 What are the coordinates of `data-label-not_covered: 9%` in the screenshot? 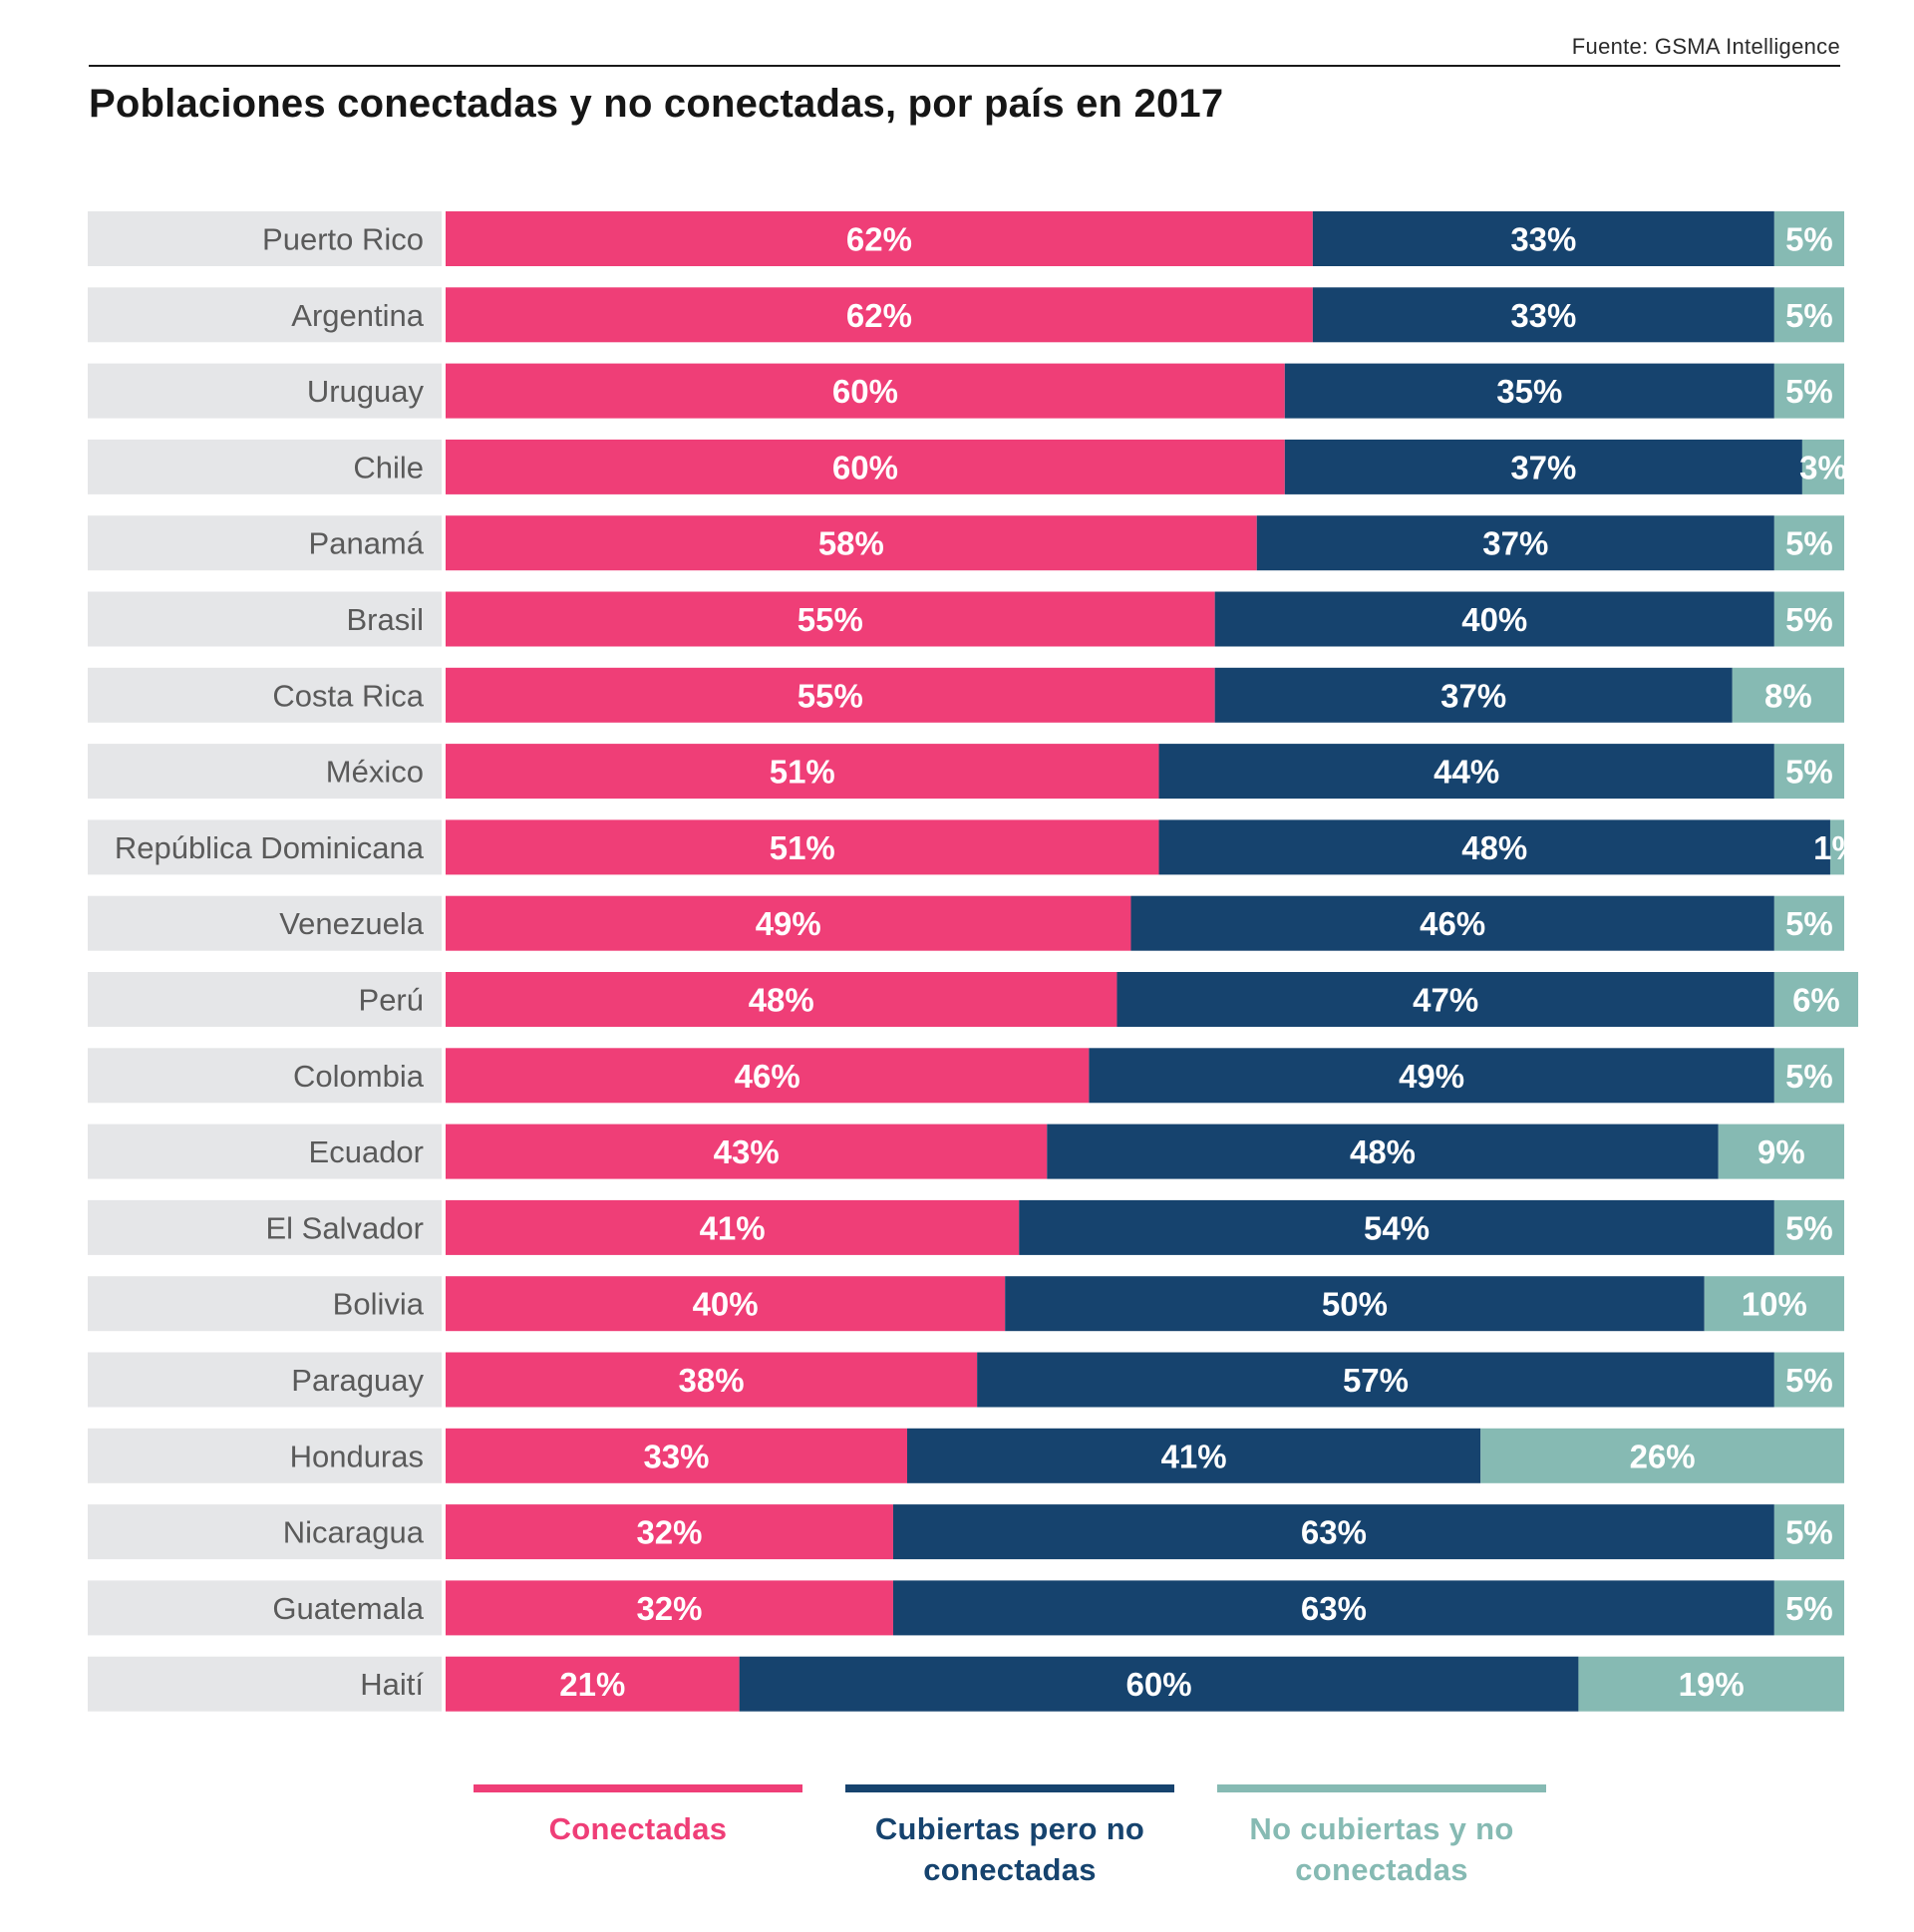 It's located at (1781, 1151).